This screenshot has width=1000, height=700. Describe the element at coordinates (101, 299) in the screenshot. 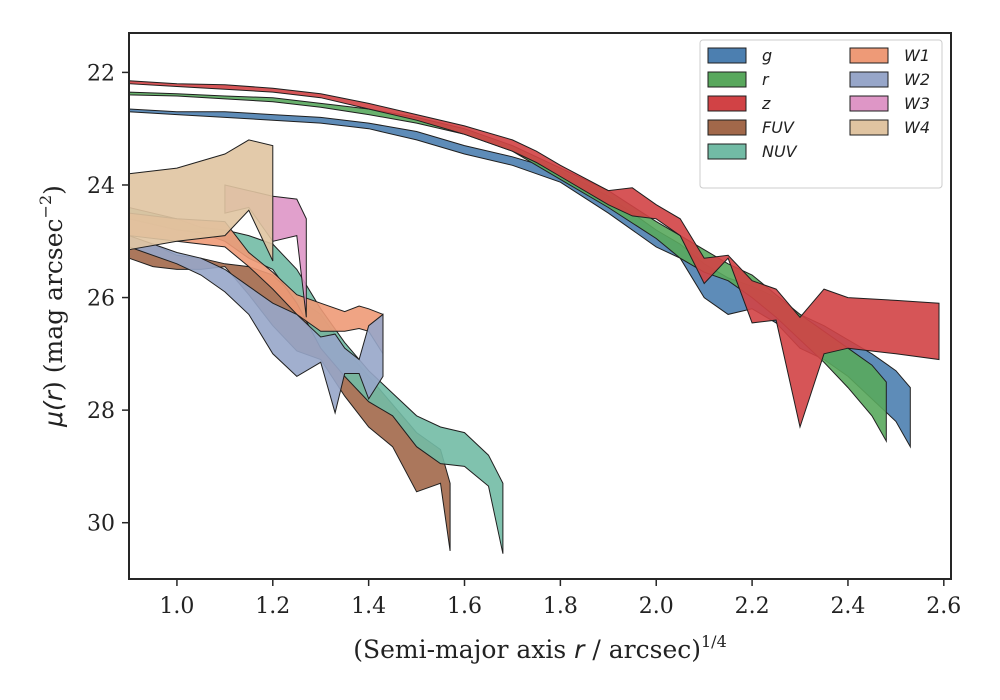

I see `y-tick-label: 26` at that location.